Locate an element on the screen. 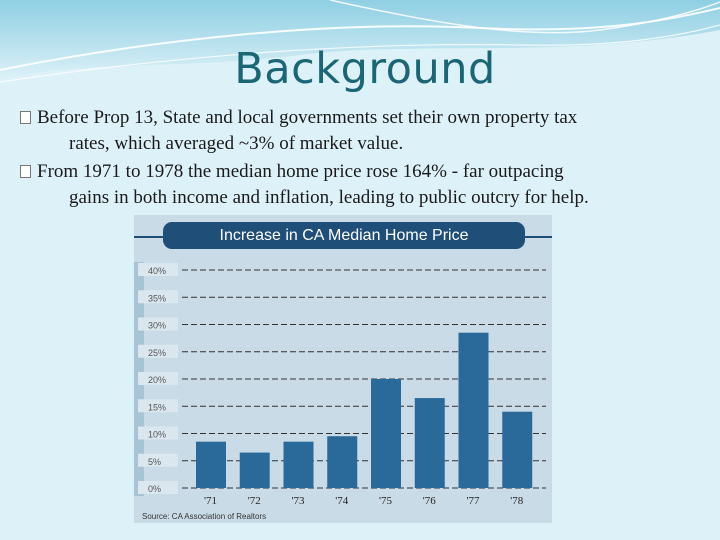 The image size is (720, 540). x-tick-label: '73 is located at coordinates (298, 501).